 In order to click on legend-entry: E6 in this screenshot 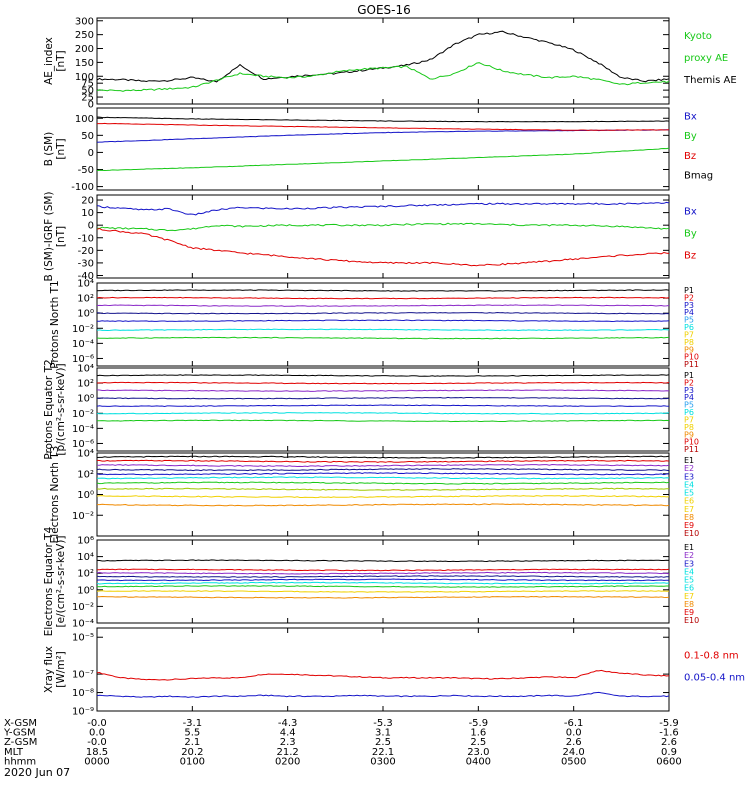, I will do `click(689, 588)`.